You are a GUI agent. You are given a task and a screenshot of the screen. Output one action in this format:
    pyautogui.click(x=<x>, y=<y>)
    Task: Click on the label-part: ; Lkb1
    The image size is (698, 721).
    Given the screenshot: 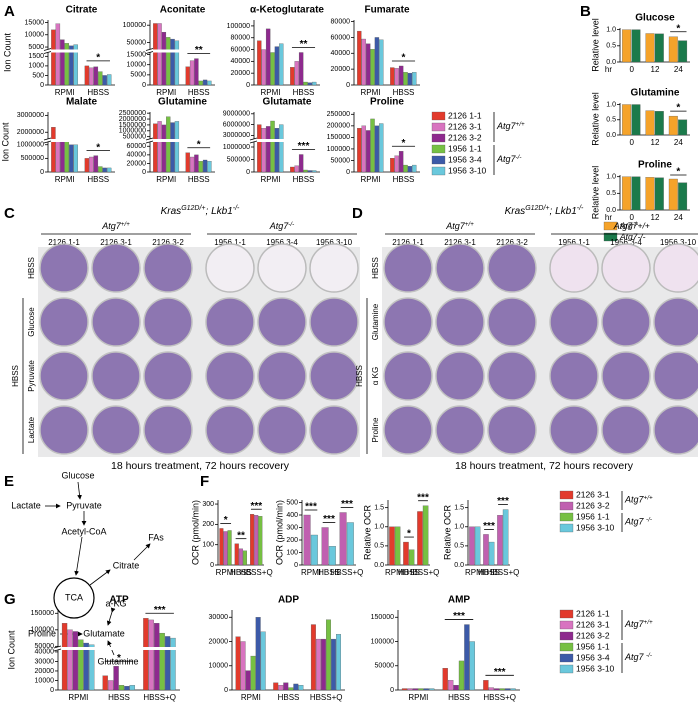 What is the action you would take?
    pyautogui.click(x=563, y=211)
    